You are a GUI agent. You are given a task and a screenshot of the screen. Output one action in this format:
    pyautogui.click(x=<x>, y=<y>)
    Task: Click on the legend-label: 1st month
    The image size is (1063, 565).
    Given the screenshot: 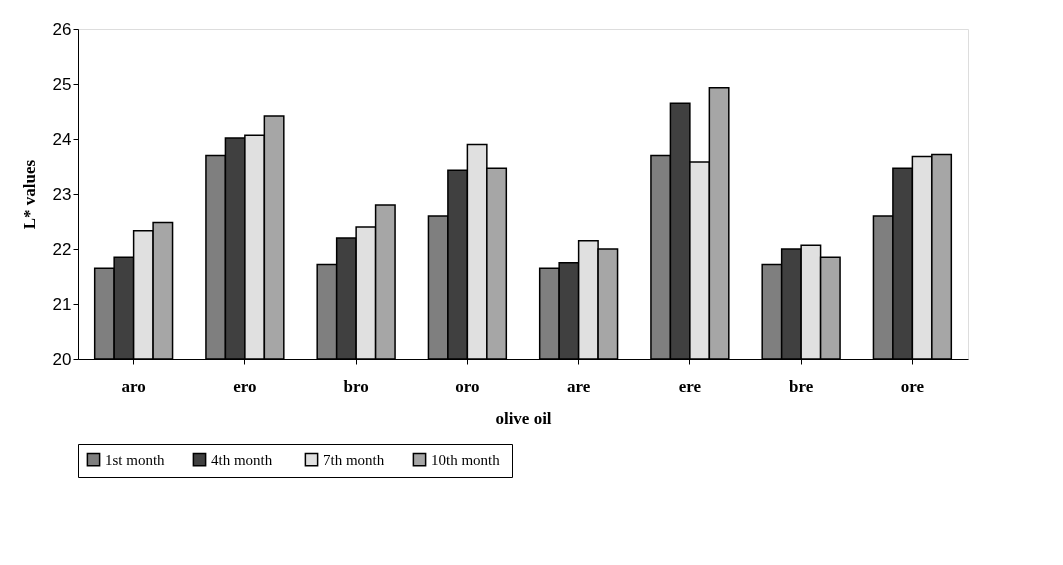 What is the action you would take?
    pyautogui.click(x=135, y=459)
    